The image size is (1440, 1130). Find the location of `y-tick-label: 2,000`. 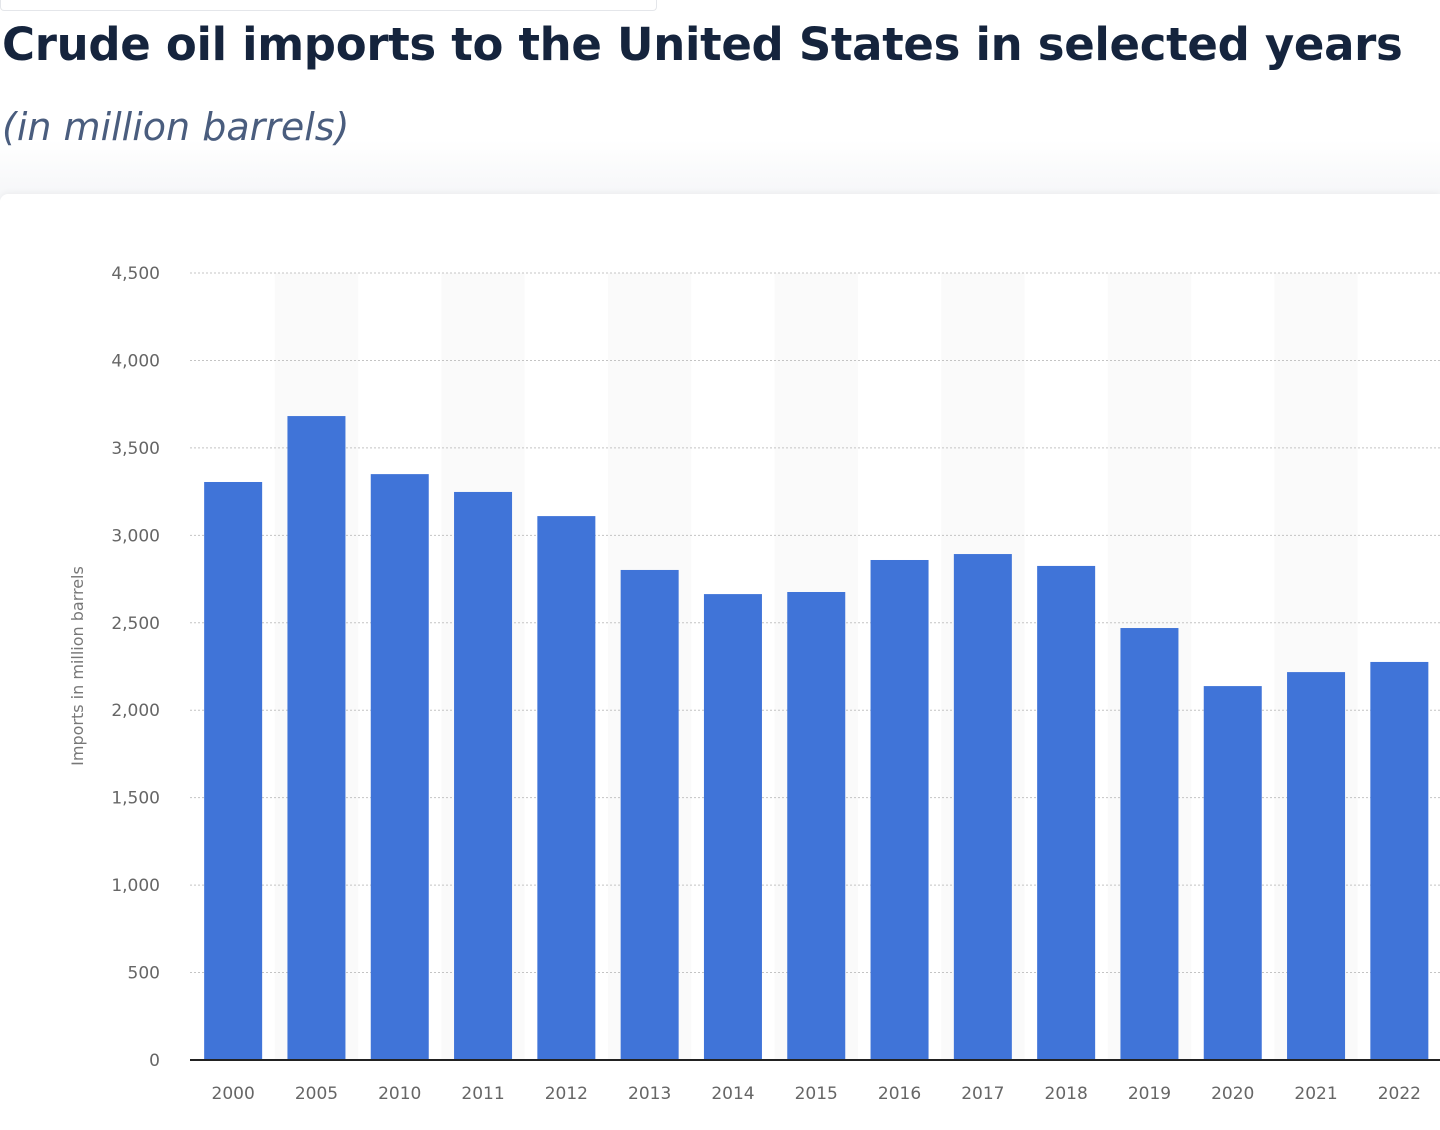

y-tick-label: 2,000 is located at coordinates (135, 711).